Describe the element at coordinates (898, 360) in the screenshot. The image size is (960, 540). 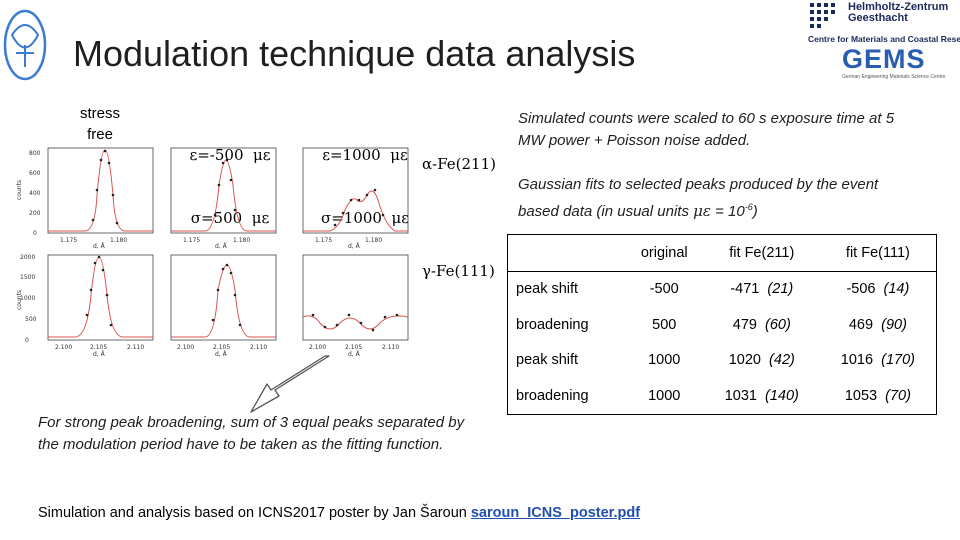
I see `fit111-error: (170)` at that location.